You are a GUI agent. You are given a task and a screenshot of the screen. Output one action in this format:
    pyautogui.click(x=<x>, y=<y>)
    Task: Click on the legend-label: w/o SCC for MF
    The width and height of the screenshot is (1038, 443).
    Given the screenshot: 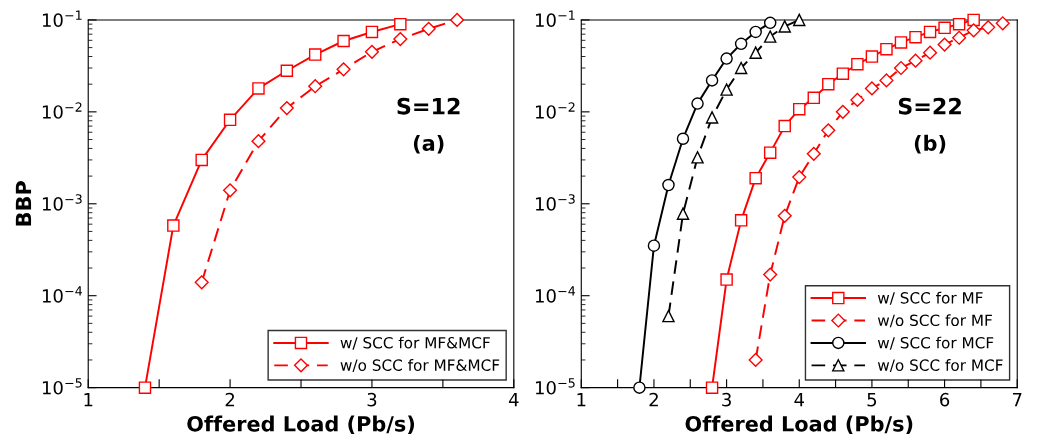 What is the action you would take?
    pyautogui.click(x=934, y=321)
    